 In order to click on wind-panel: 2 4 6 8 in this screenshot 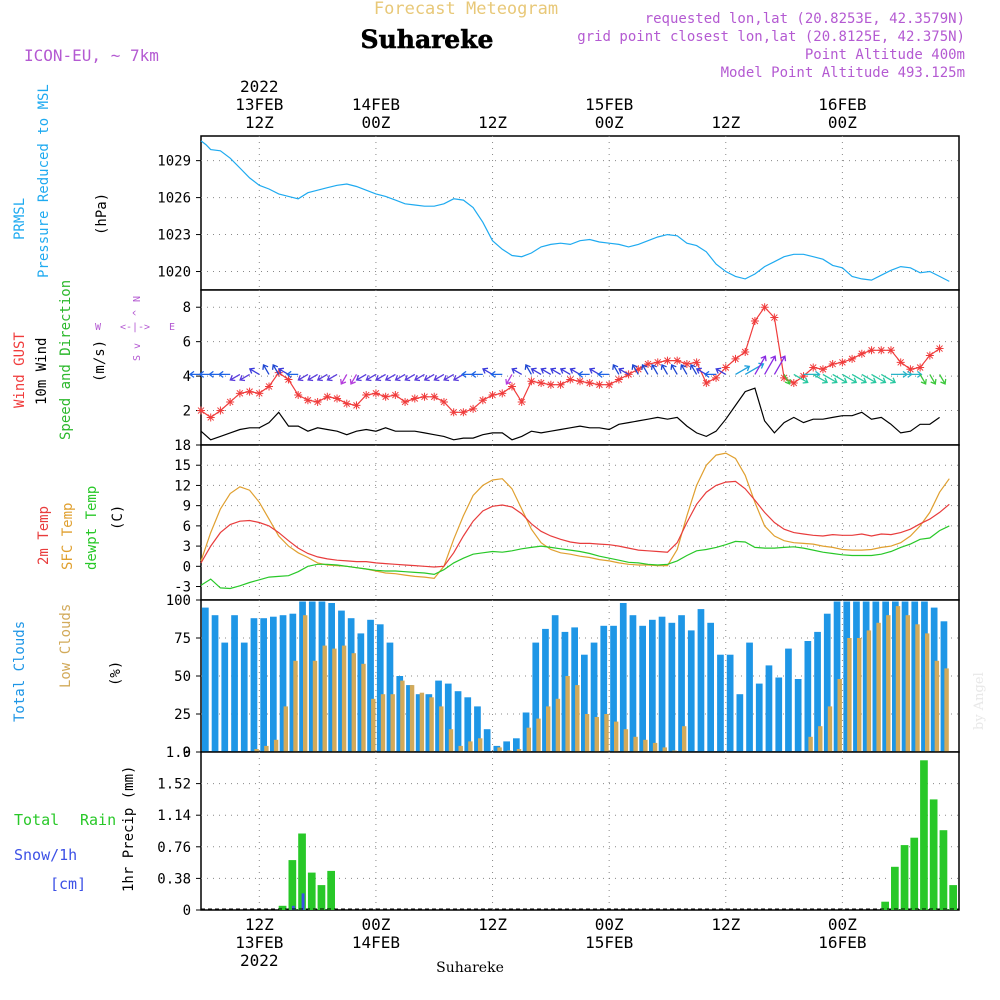, I will do `click(571, 367)`.